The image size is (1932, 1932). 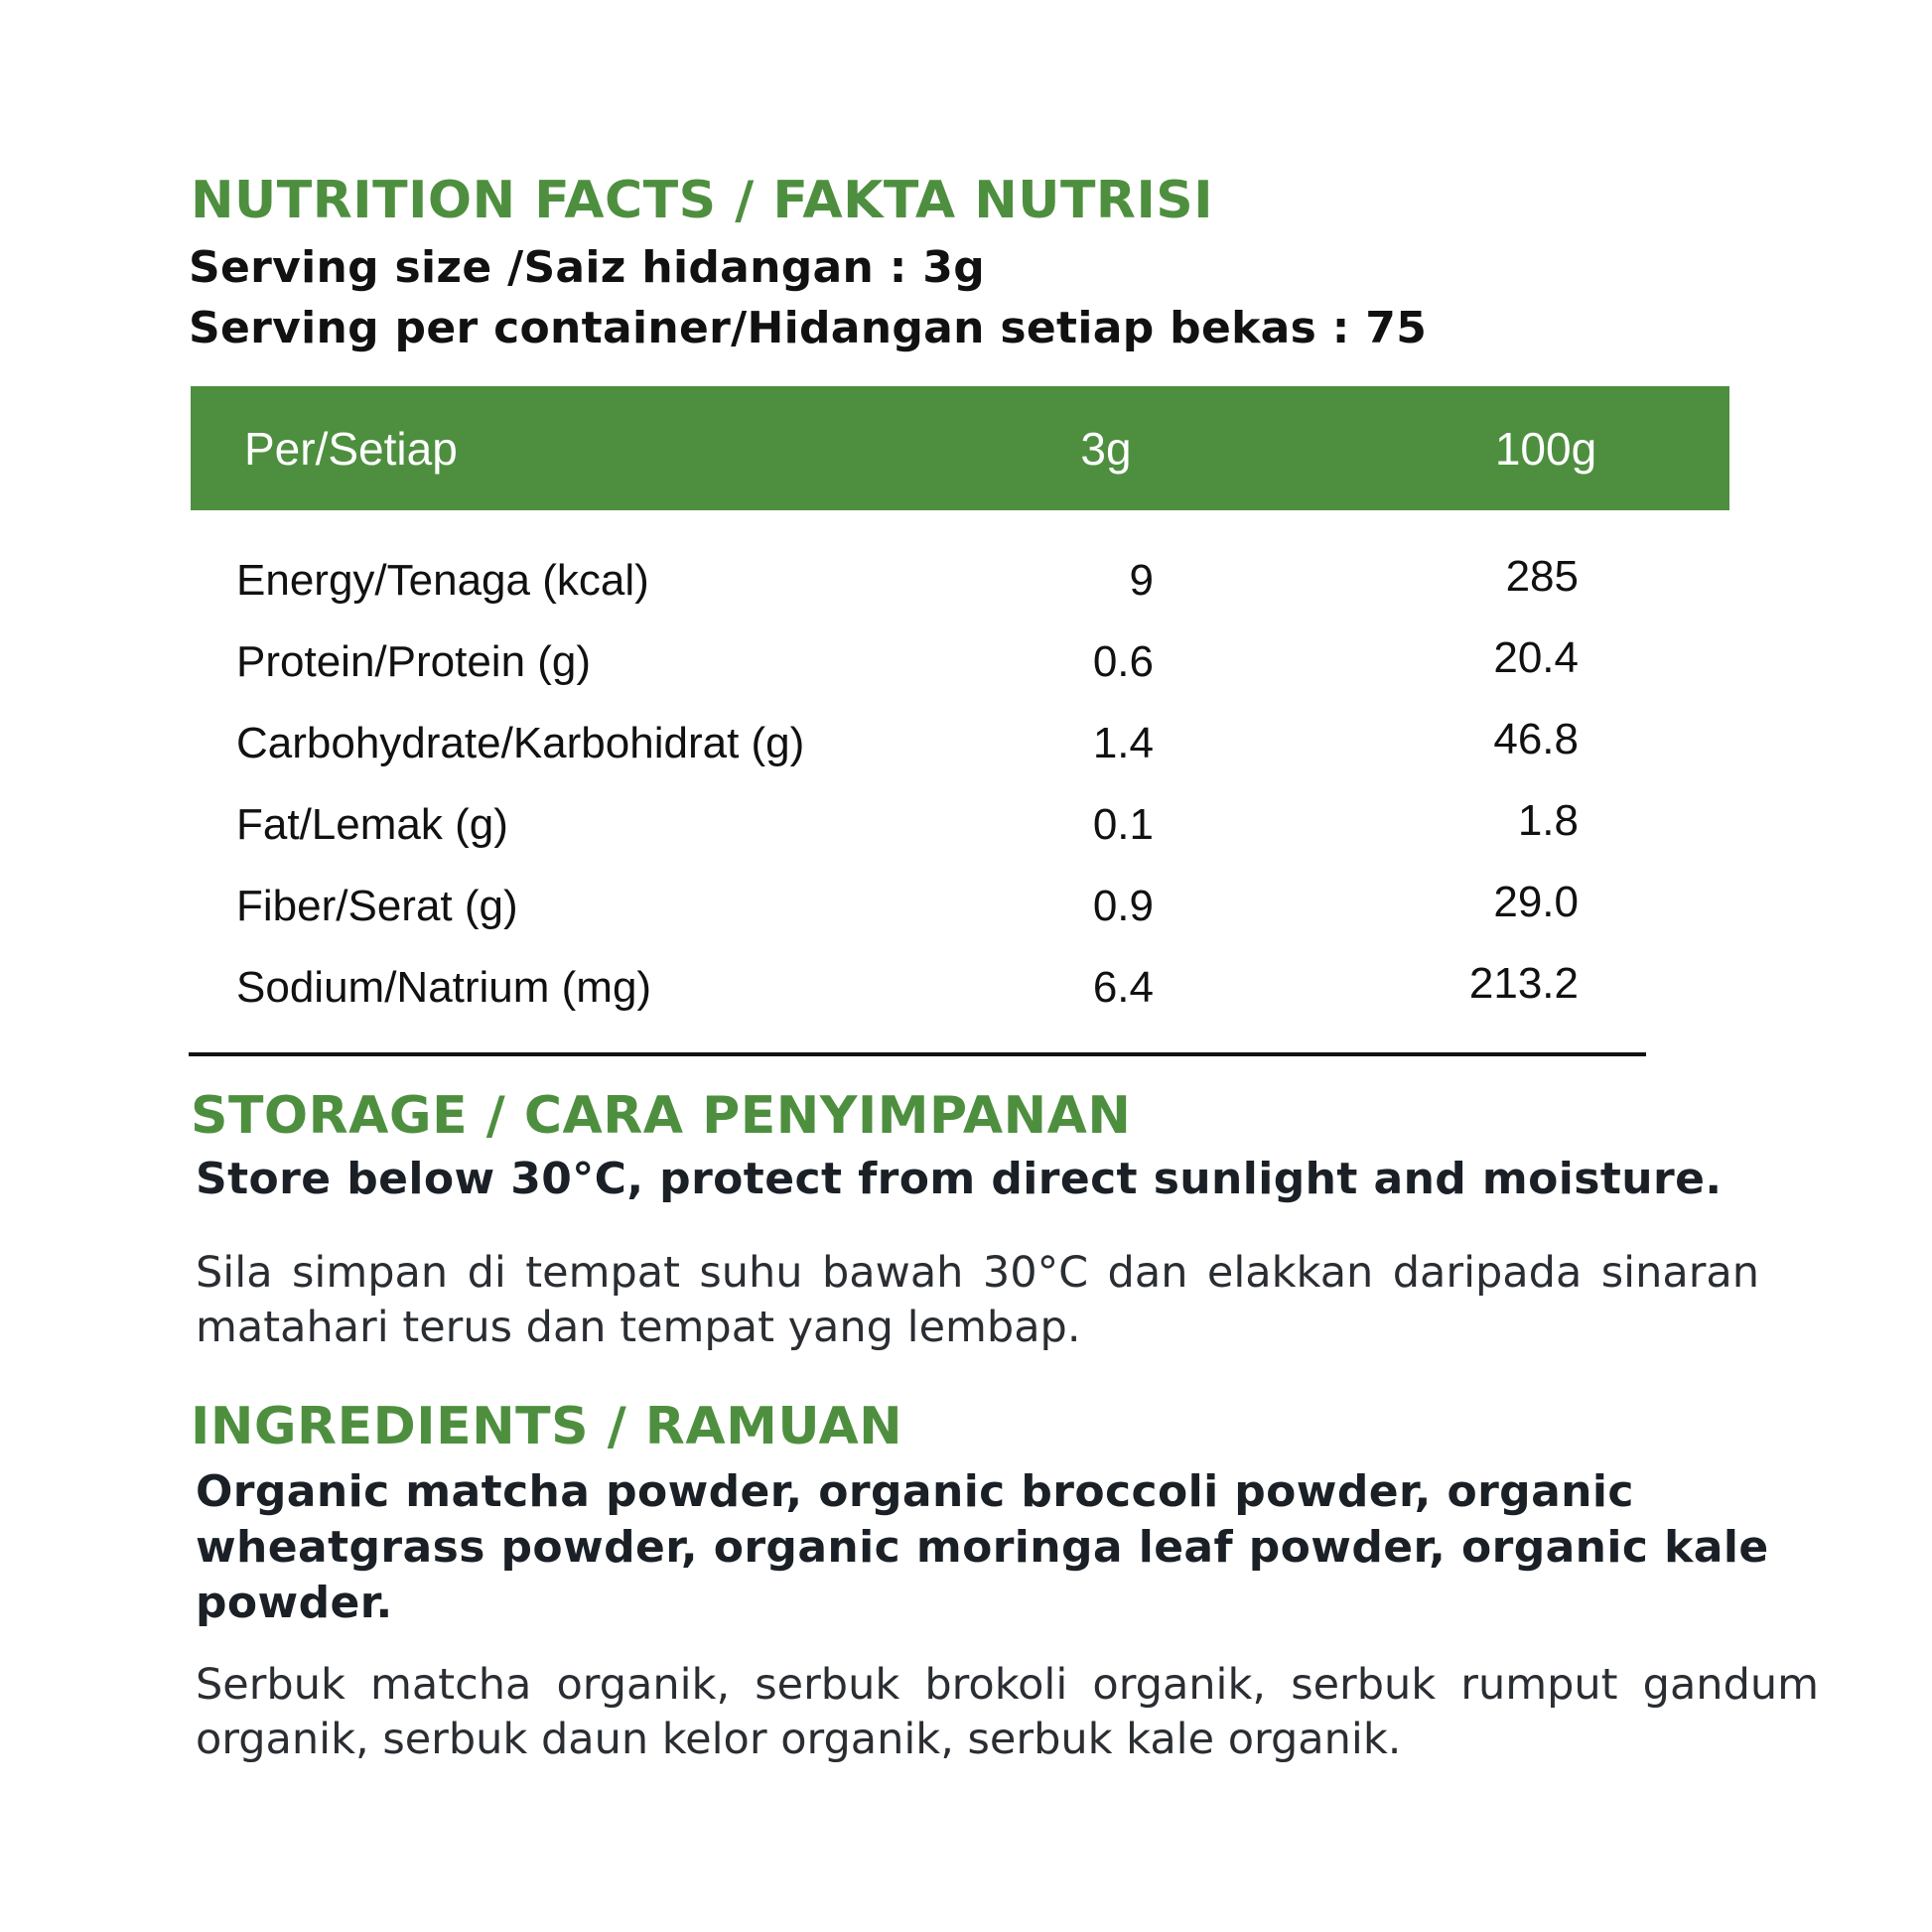 I want to click on nutrient-name: Fat/Lemak (g), so click(x=372, y=825).